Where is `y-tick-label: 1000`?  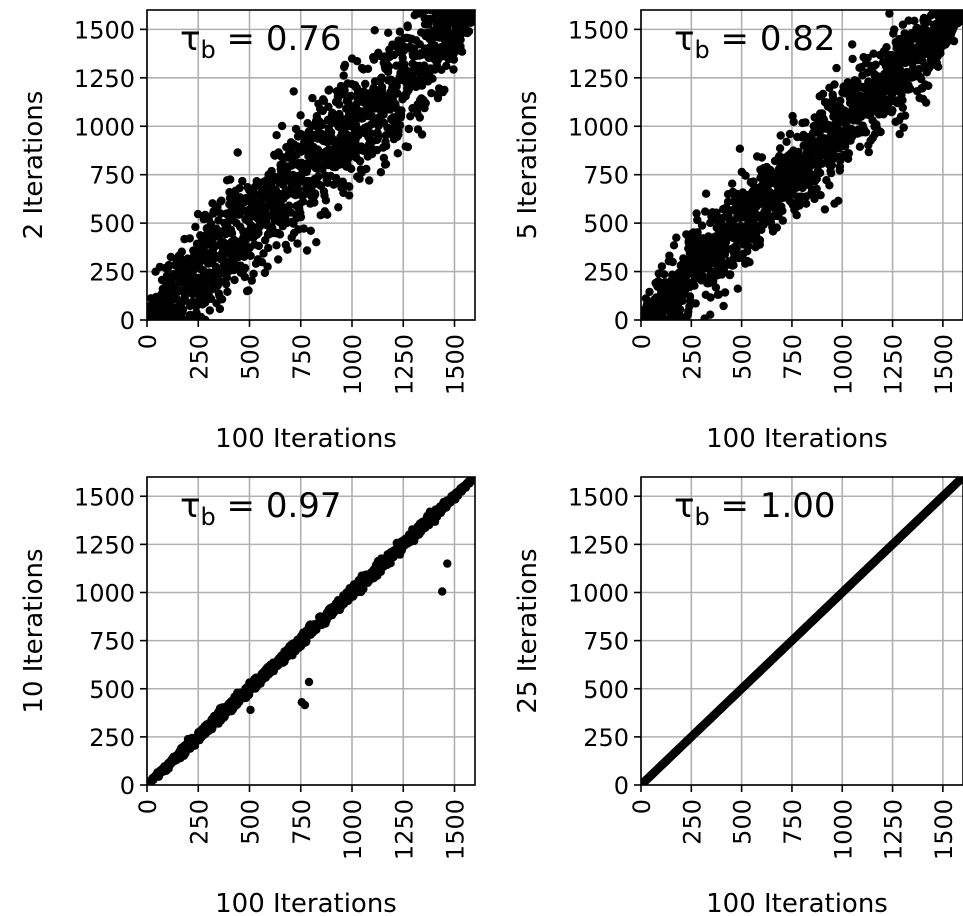 y-tick-label: 1000 is located at coordinates (598, 127).